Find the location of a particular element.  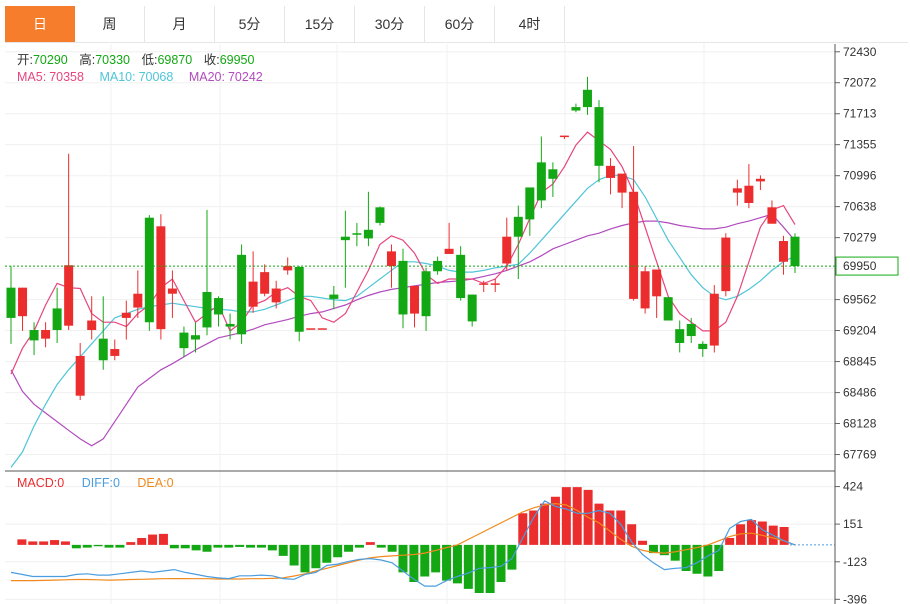

tab-4: 15分 is located at coordinates (320, 24).